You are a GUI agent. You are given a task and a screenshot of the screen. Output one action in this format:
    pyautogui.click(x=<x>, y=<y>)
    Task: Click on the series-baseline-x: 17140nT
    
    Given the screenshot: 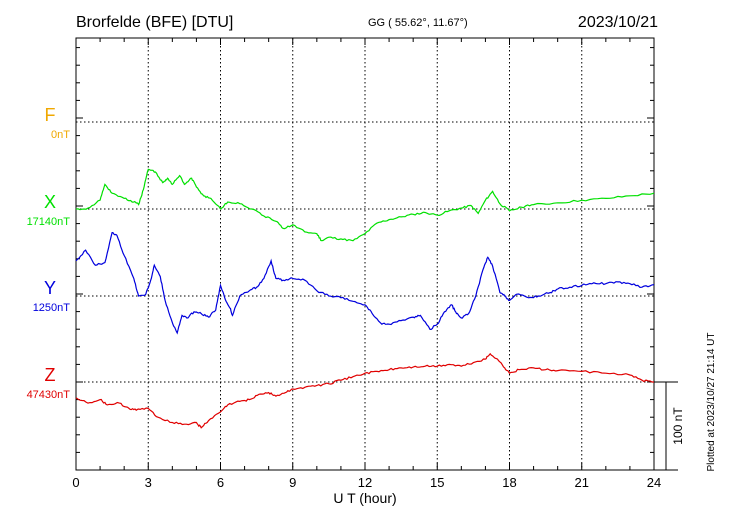 What is the action you would take?
    pyautogui.click(x=49, y=222)
    